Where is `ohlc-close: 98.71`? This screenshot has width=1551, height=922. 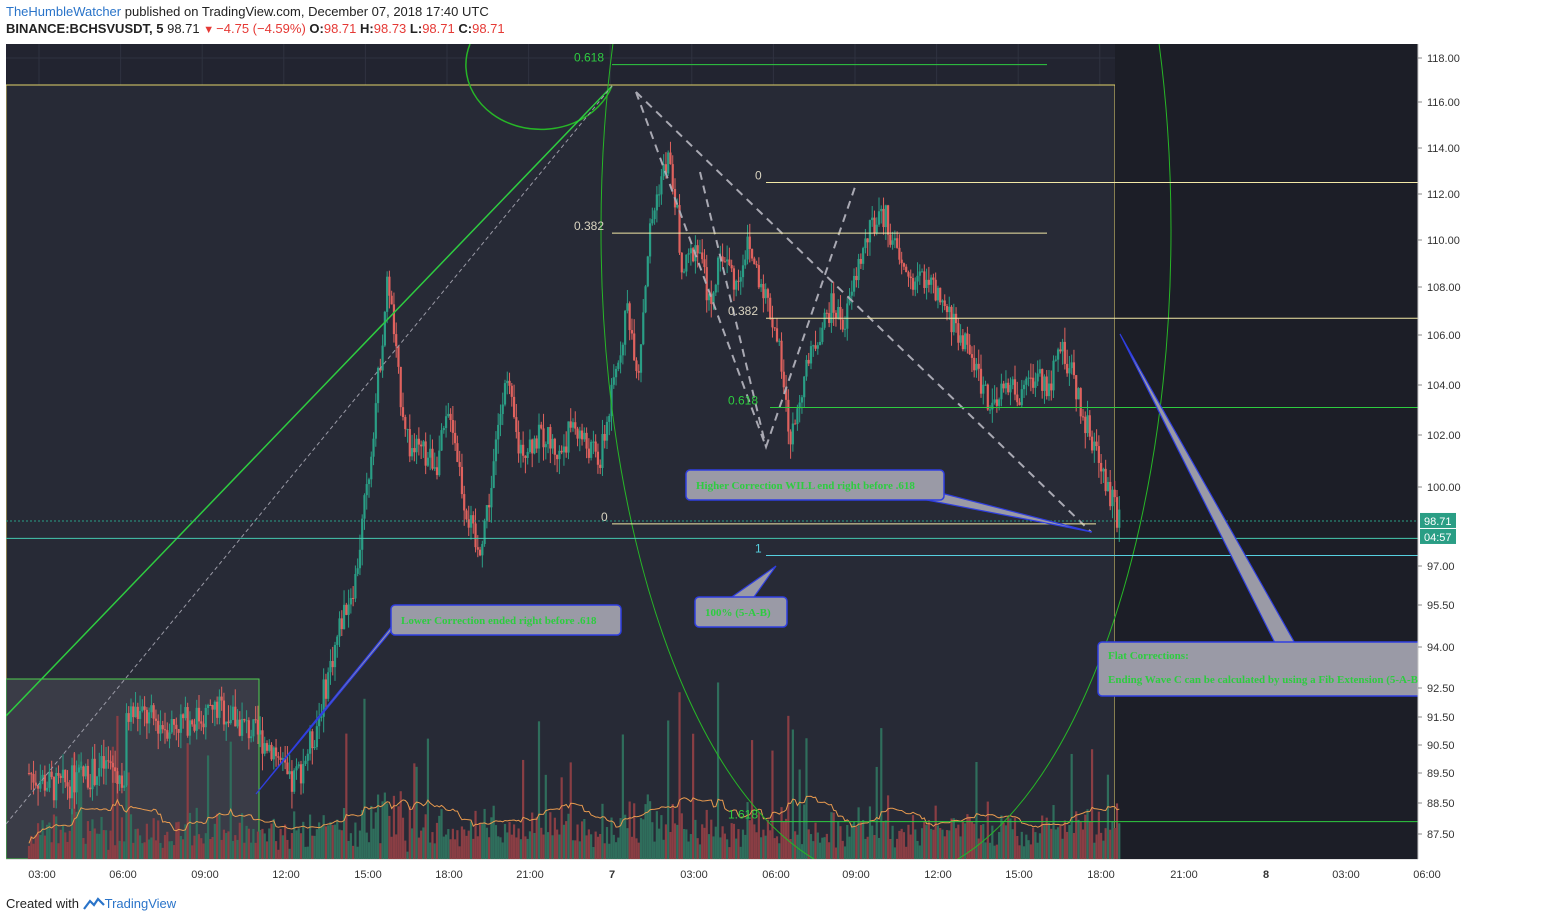
ohlc-close: 98.71 is located at coordinates (488, 28).